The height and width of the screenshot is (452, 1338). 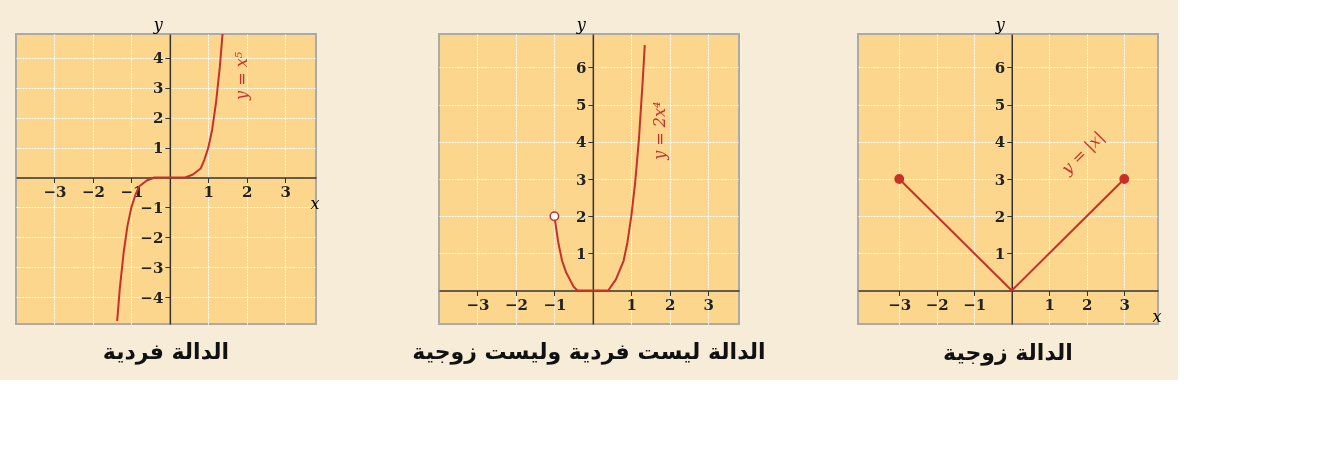 I want to click on text: y = 2x⁴, so click(x=660, y=131).